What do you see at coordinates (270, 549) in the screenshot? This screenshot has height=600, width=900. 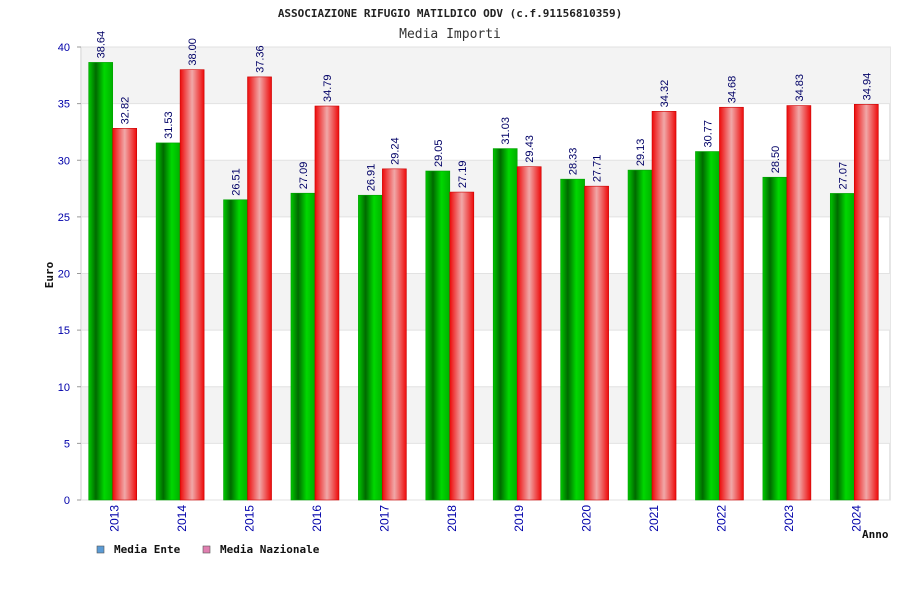 I see `legend-label: Media Nazionale` at bounding box center [270, 549].